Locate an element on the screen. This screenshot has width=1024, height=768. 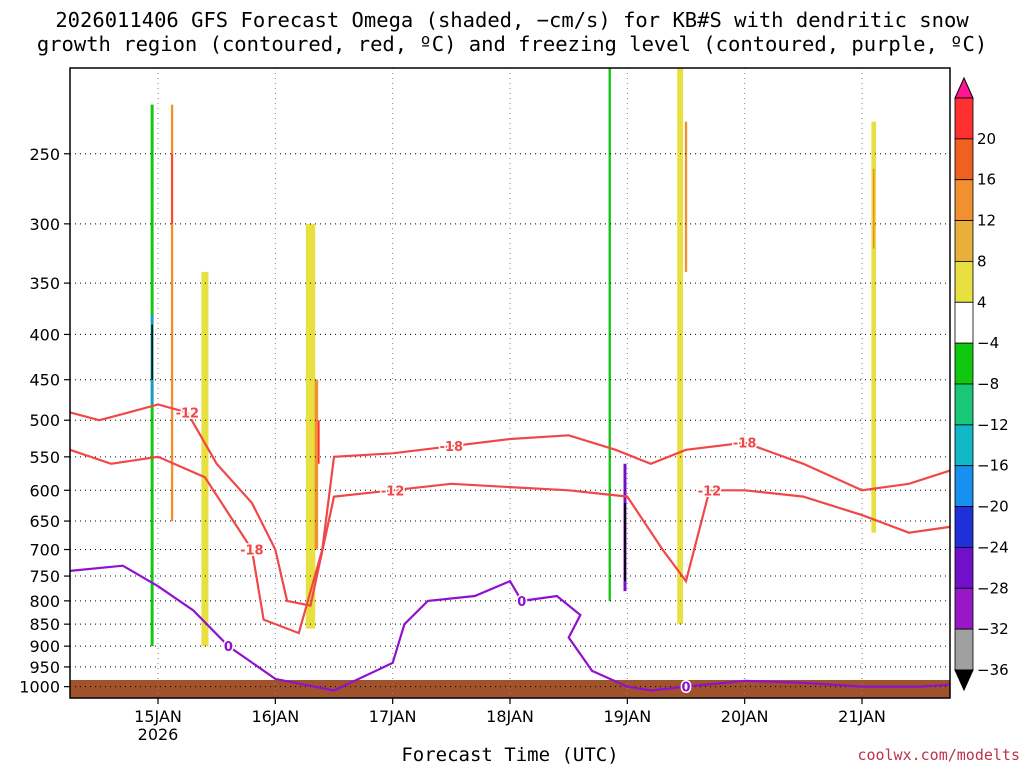
y-tick-label-500: 500 is located at coordinates (44, 420).